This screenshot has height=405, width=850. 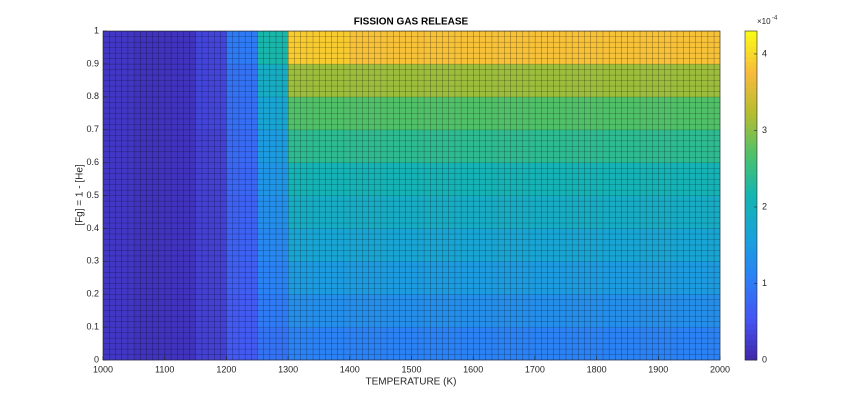 I want to click on x-tick-label: 1000, so click(x=103, y=369).